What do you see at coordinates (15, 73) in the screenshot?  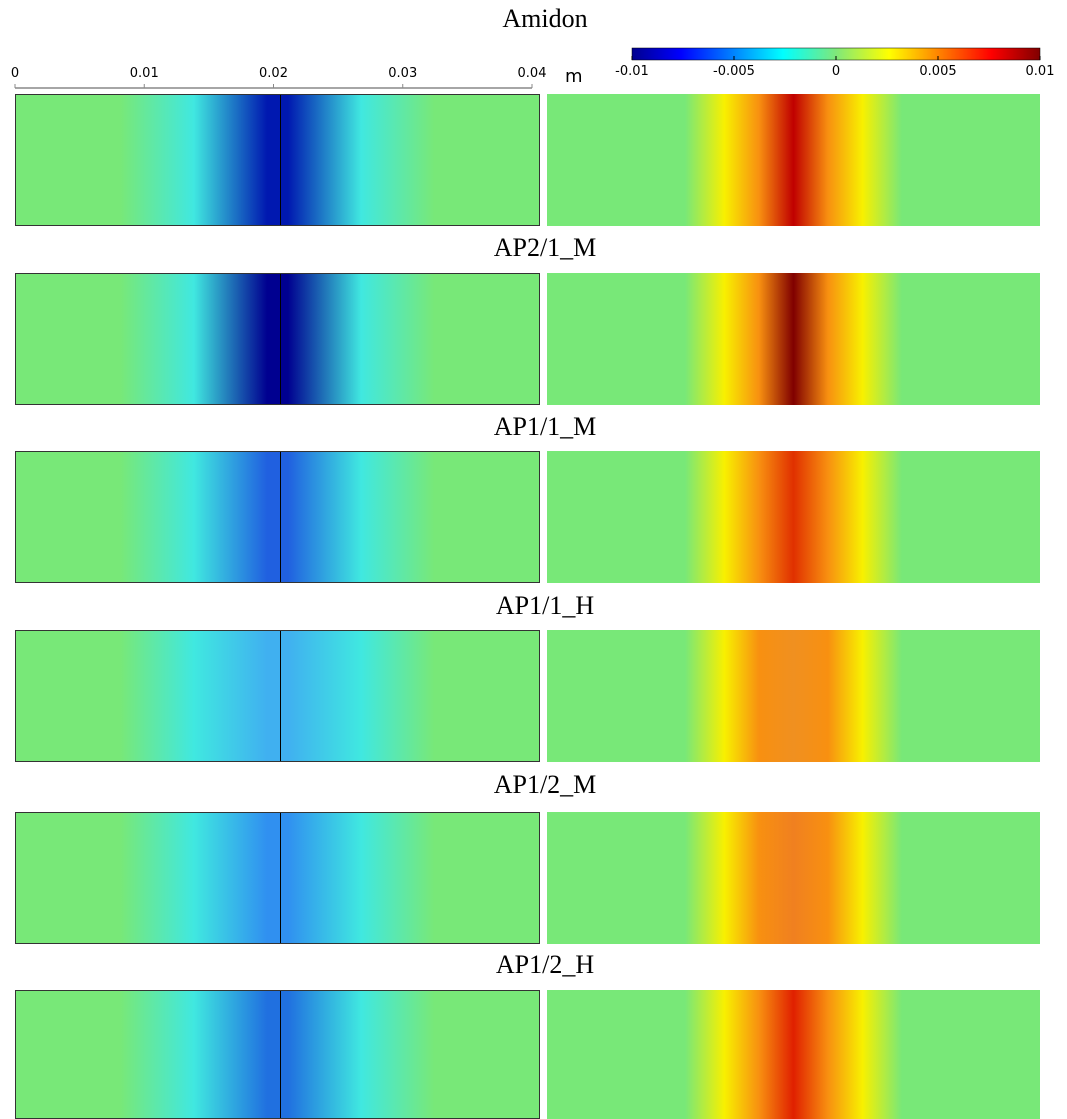 I see `scale-tick-label: 0` at bounding box center [15, 73].